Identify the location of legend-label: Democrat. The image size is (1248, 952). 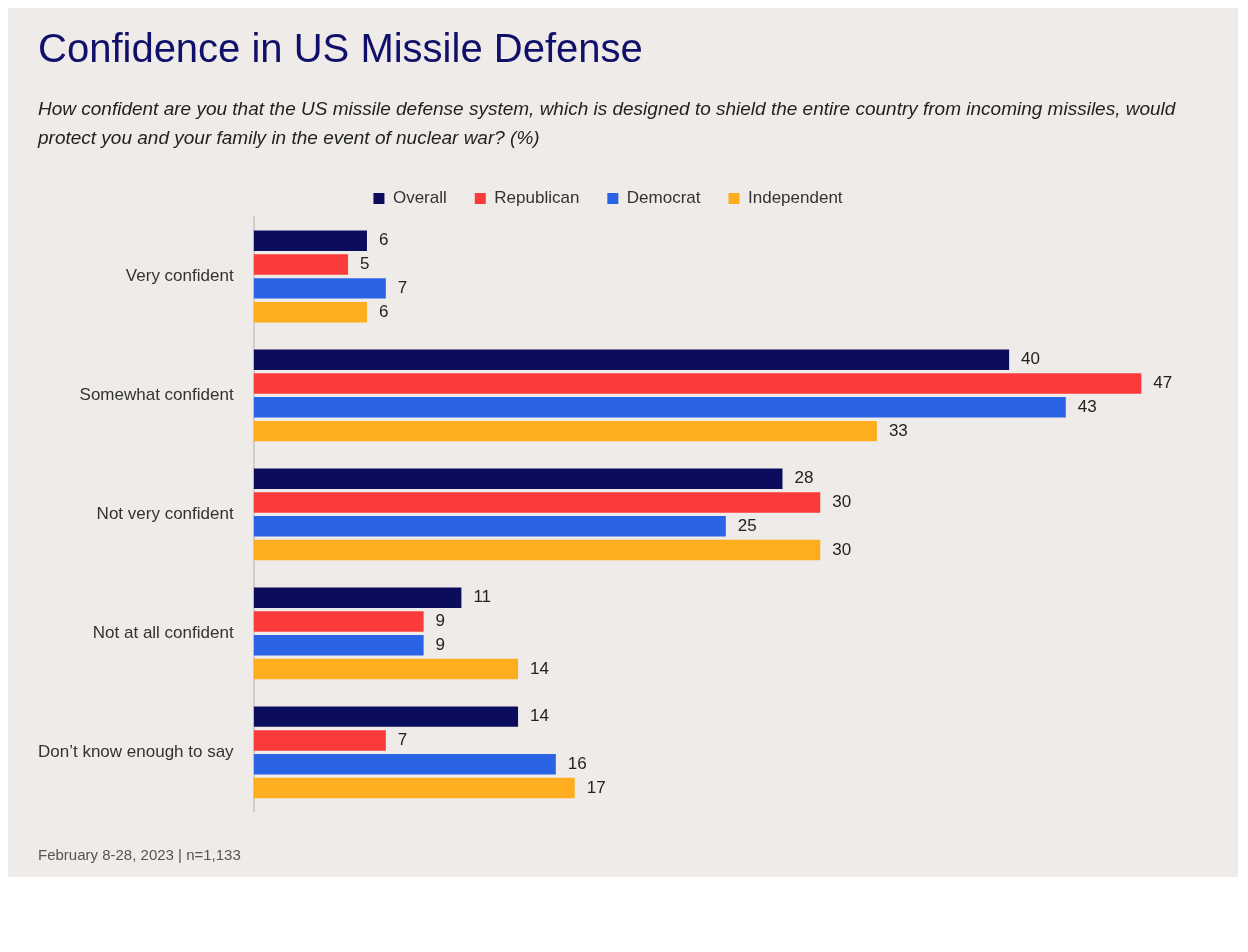
(663, 198).